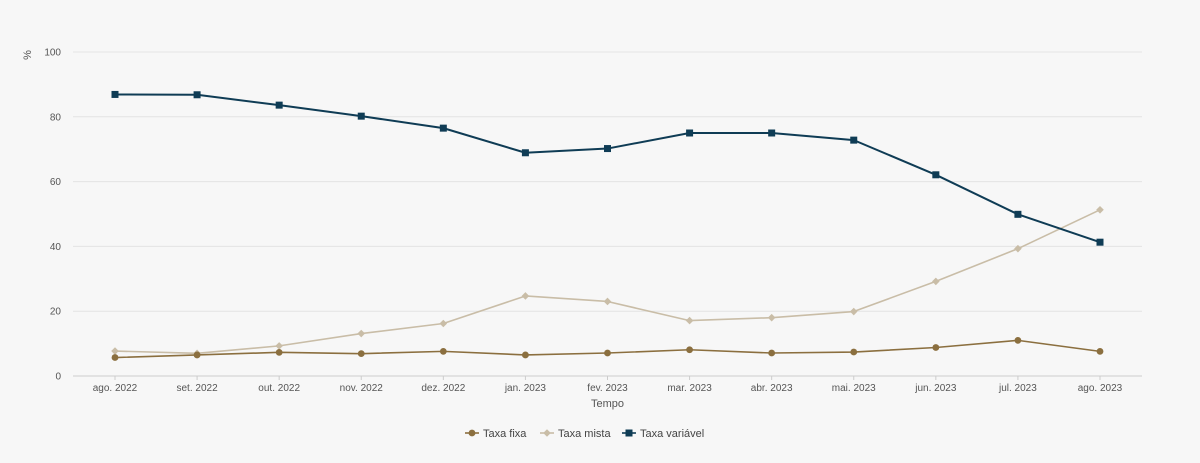  Describe the element at coordinates (672, 434) in the screenshot. I see `legend-label: Taxa variável` at that location.